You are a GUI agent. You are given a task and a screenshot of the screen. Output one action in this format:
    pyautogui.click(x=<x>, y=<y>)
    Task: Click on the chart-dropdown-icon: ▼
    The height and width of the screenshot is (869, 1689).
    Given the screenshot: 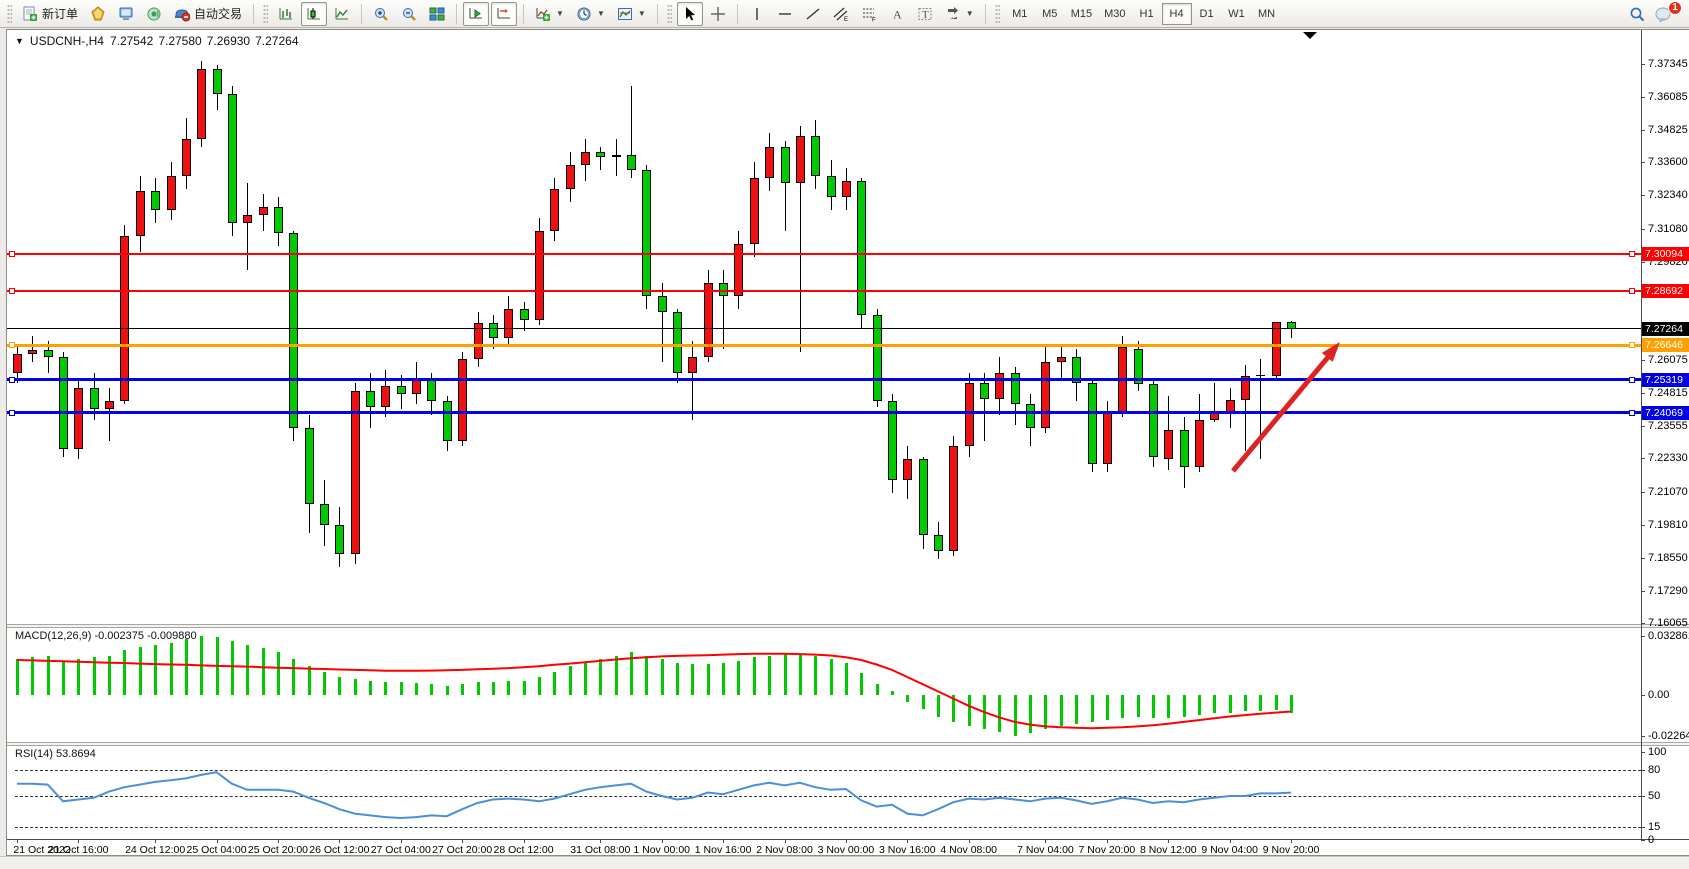 What is the action you would take?
    pyautogui.click(x=19, y=41)
    